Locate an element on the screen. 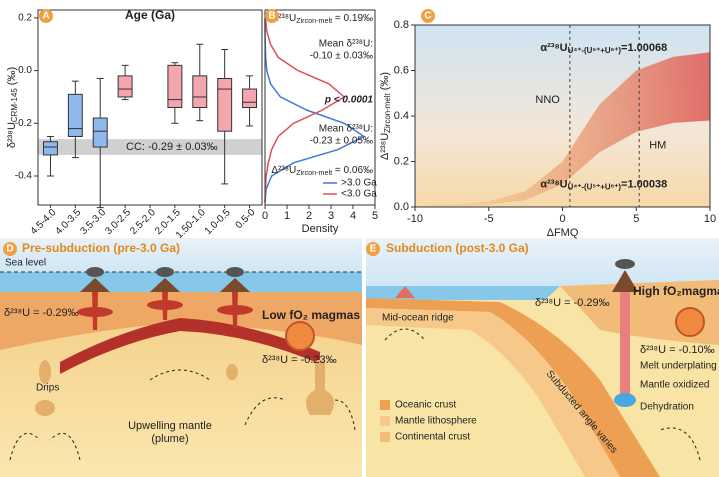 The height and width of the screenshot is (477, 719). annotation: α²³⁸UU⁴⁺-(U⁵⁺+U⁶⁺)=1.00038 is located at coordinates (603, 184).